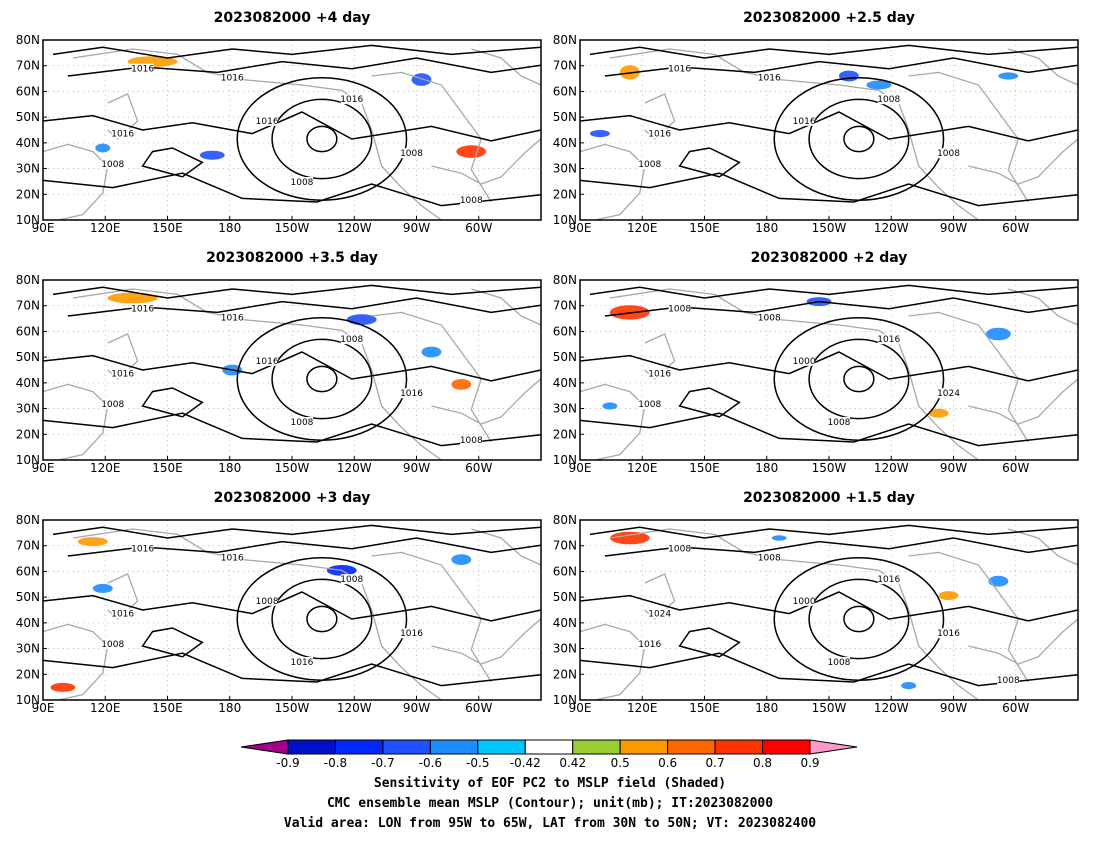 The image size is (1100, 850). What do you see at coordinates (477, 763) in the screenshot?
I see `colorbar-tick-label: -0.5` at bounding box center [477, 763].